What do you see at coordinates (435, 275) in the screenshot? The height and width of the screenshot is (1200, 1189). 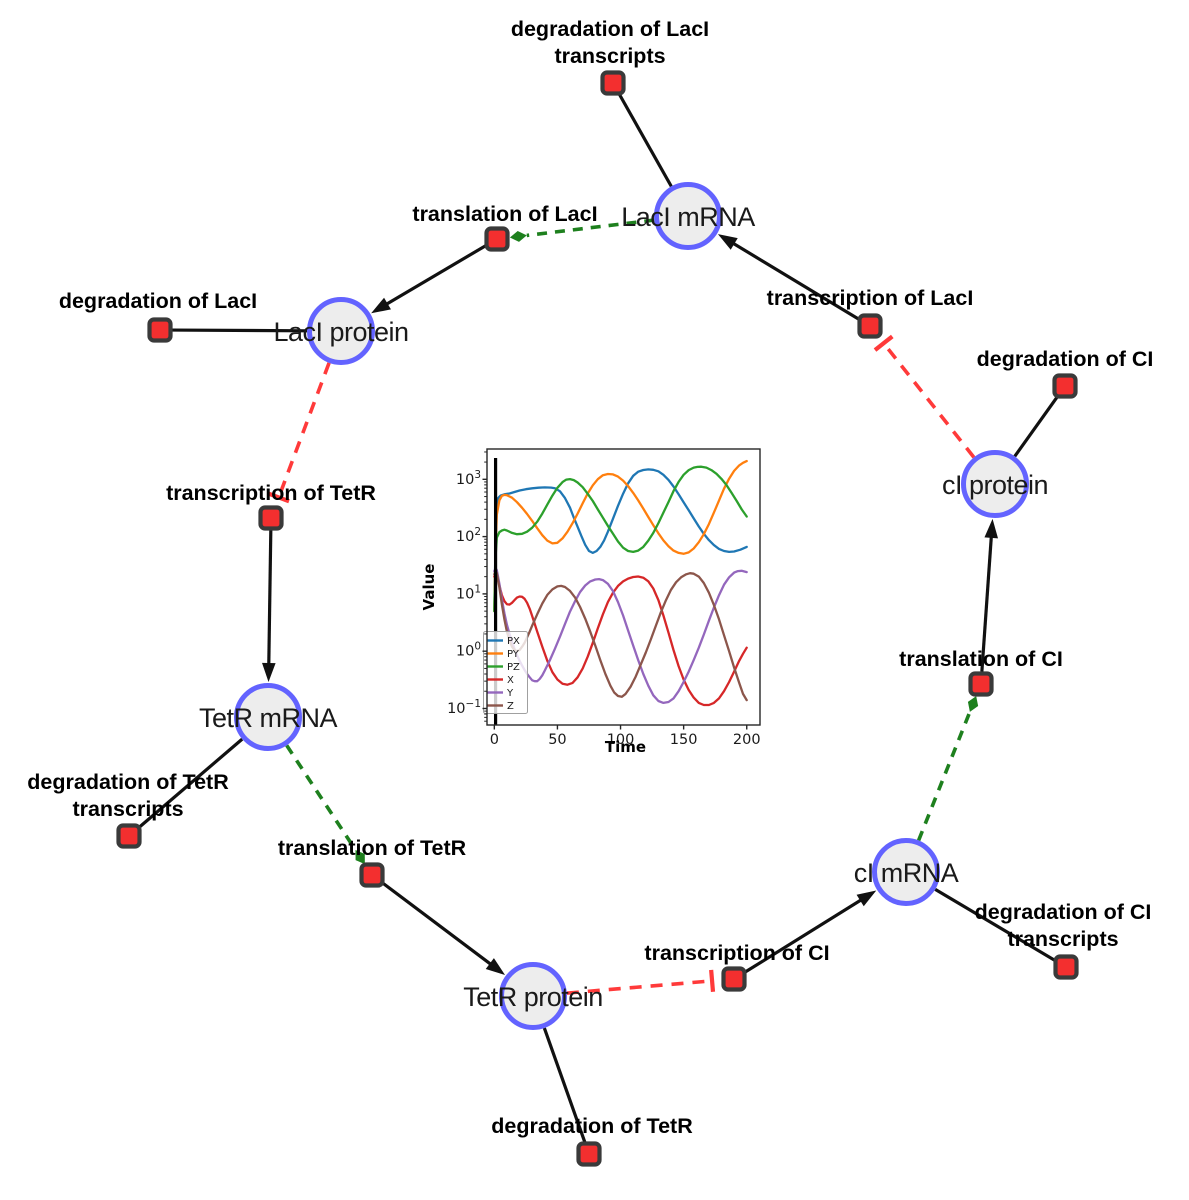 I see `edge-transl_laci-laci_protein` at bounding box center [435, 275].